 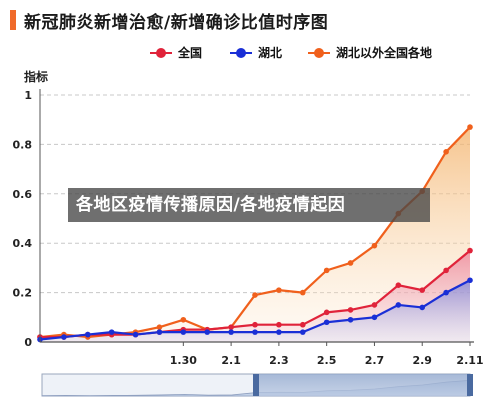 I want to click on slider-window, so click(x=363, y=385).